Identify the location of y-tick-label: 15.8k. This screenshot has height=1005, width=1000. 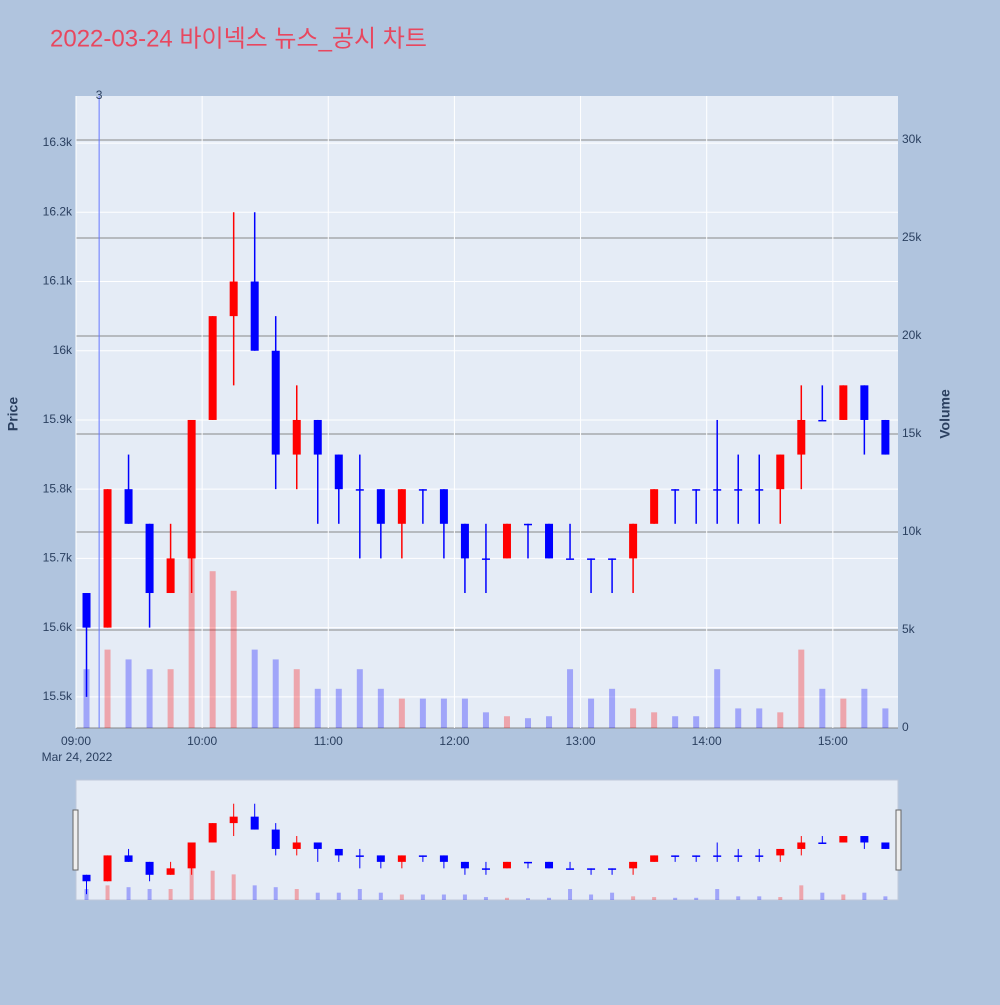
(58, 488).